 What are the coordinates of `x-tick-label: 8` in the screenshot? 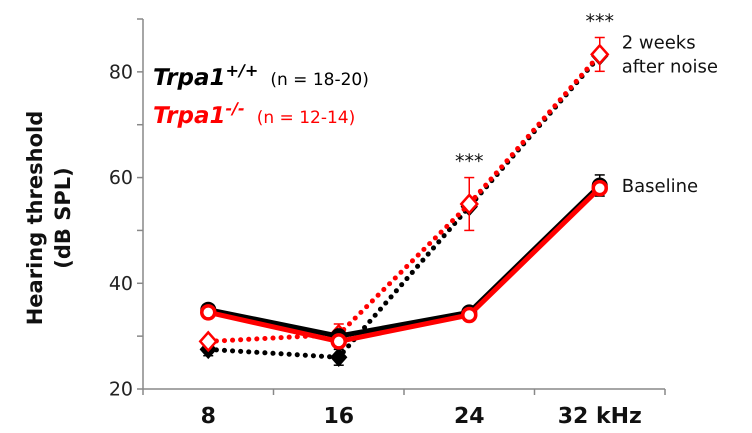 It's located at (208, 416).